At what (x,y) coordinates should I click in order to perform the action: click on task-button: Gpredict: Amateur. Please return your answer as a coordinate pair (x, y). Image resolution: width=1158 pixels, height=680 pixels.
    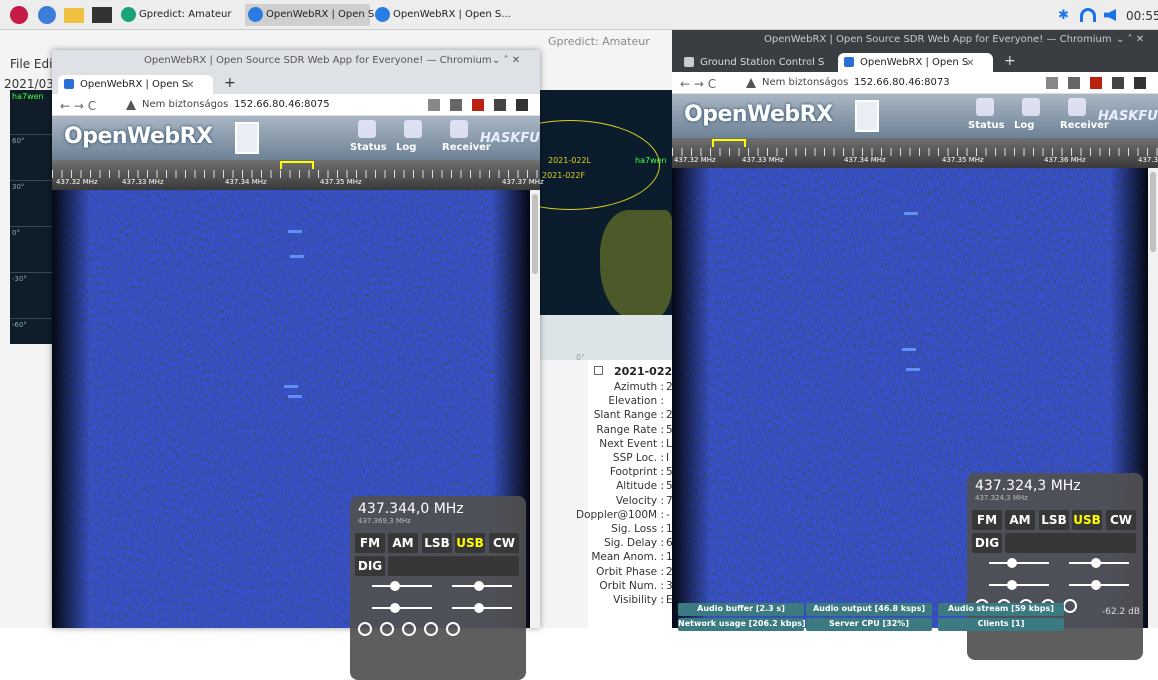
    Looking at the image, I should click on (179, 15).